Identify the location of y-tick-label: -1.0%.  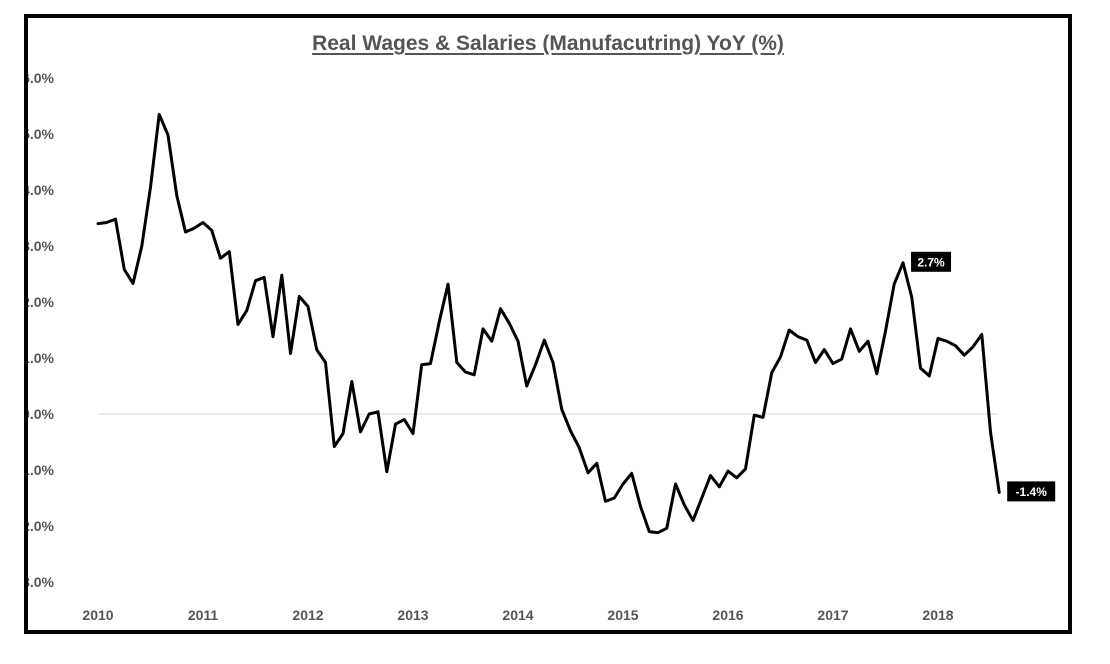
(41, 470).